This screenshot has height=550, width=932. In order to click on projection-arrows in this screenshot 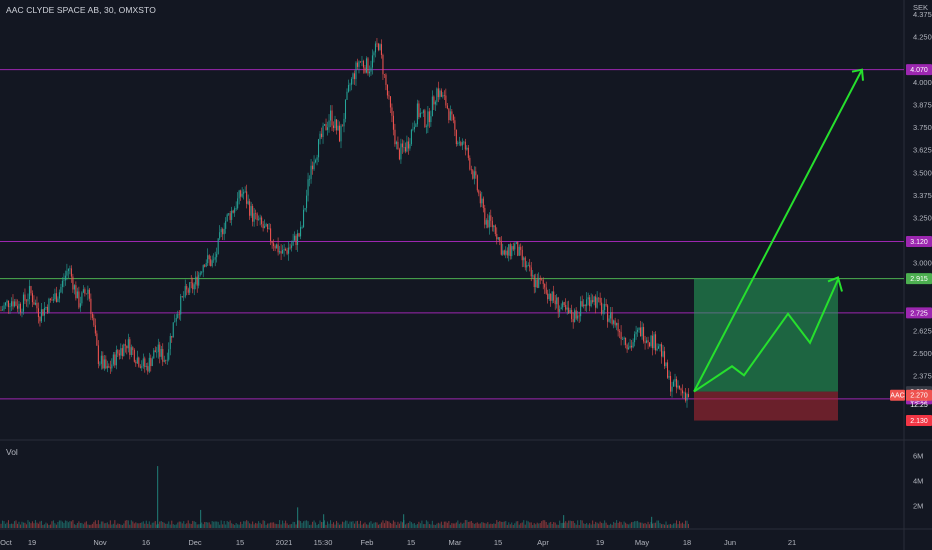, I will do `click(778, 230)`.